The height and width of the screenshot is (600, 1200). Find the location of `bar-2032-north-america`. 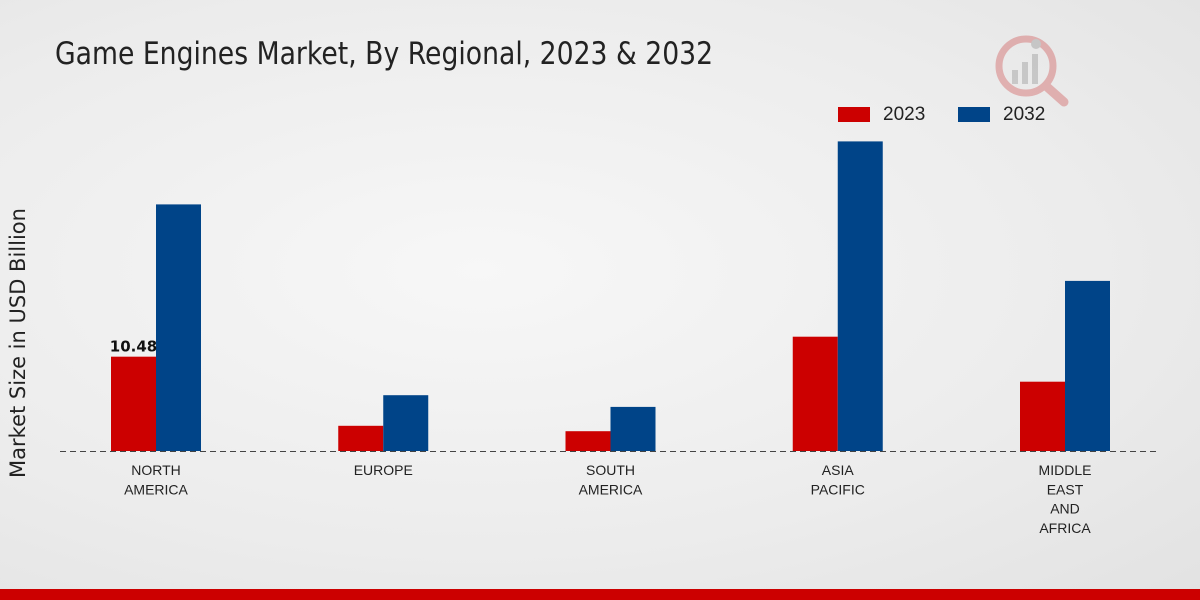

bar-2032-north-america is located at coordinates (178, 327).